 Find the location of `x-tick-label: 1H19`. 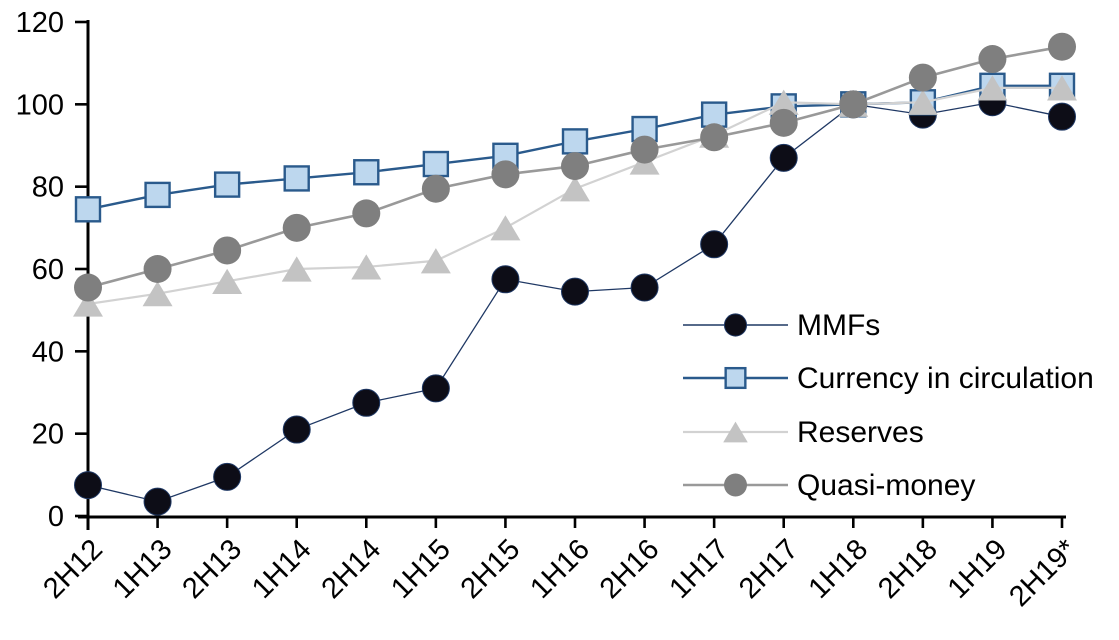

x-tick-label: 1H19 is located at coordinates (978, 569).